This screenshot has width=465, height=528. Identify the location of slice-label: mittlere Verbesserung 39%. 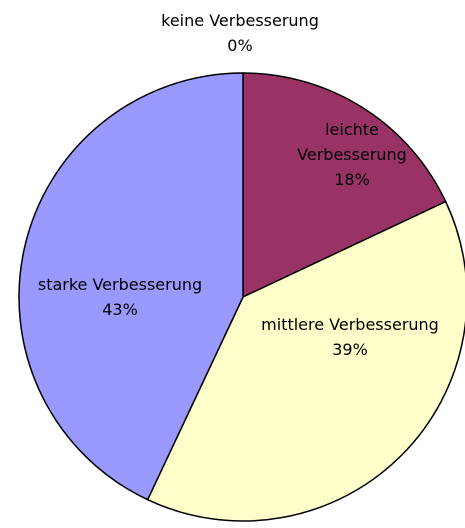
(347, 337).